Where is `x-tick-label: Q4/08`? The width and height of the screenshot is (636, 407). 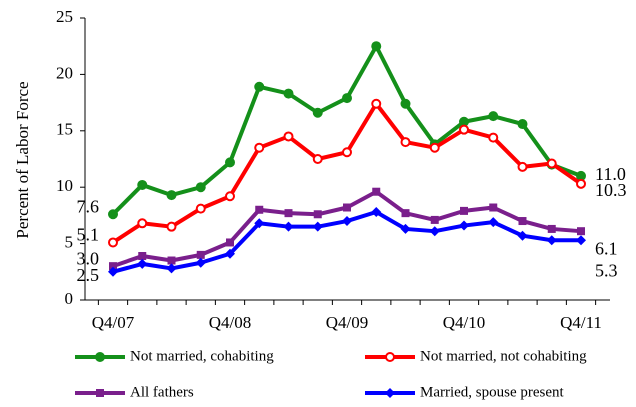
x-tick-label: Q4/08 is located at coordinates (230, 322).